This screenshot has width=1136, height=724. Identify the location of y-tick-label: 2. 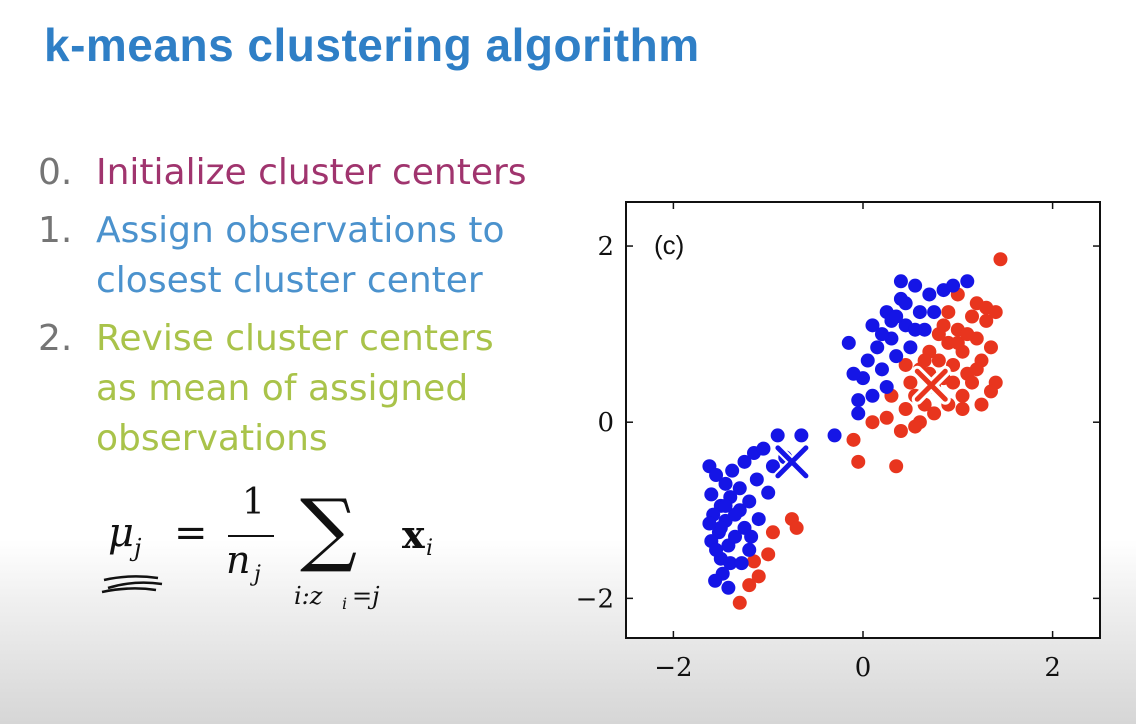
(605, 247).